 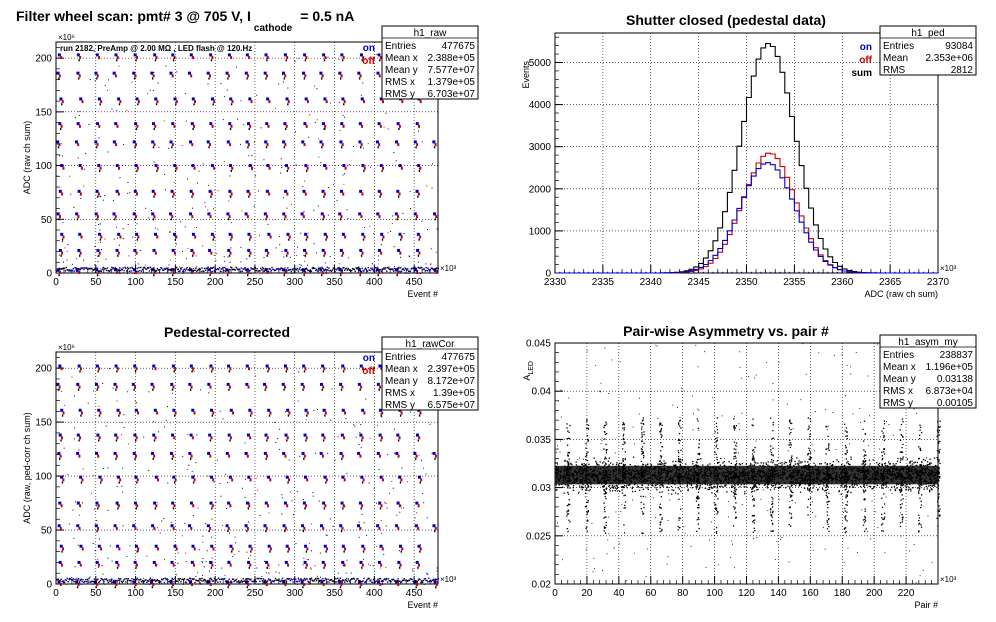 I want to click on x-tick-label: 200, so click(x=874, y=593).